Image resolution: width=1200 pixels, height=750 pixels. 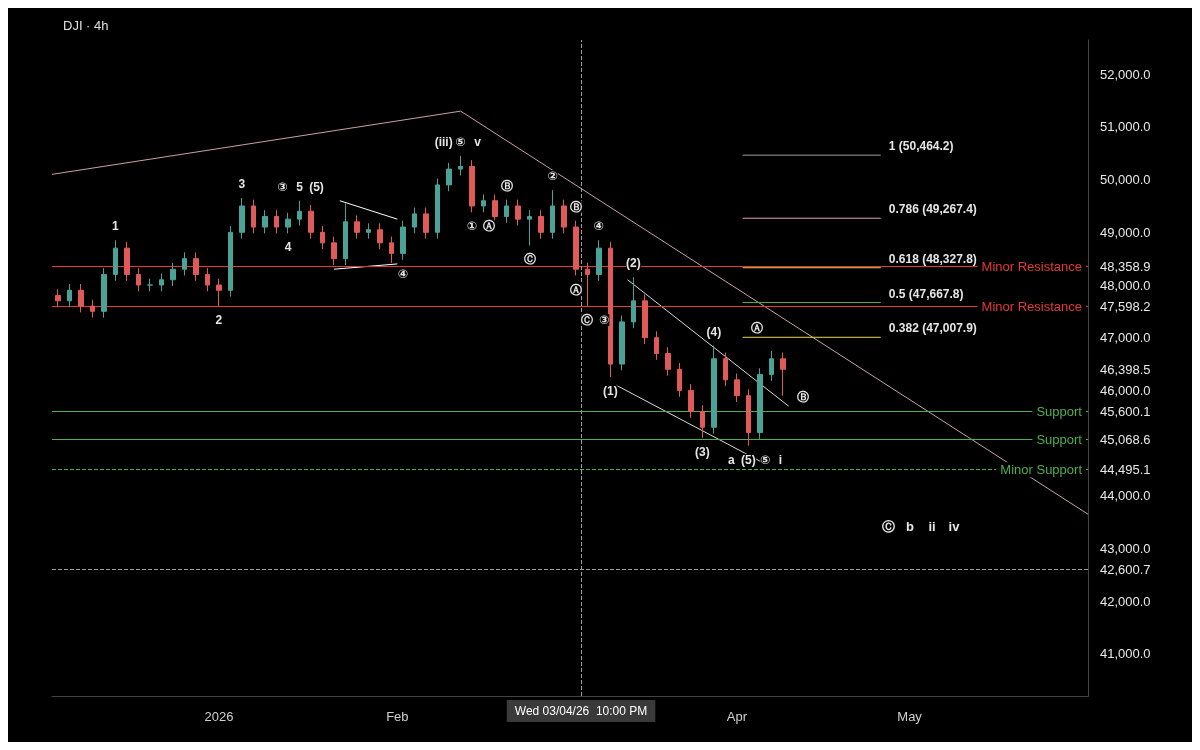 I want to click on annotation: iv, so click(x=954, y=526).